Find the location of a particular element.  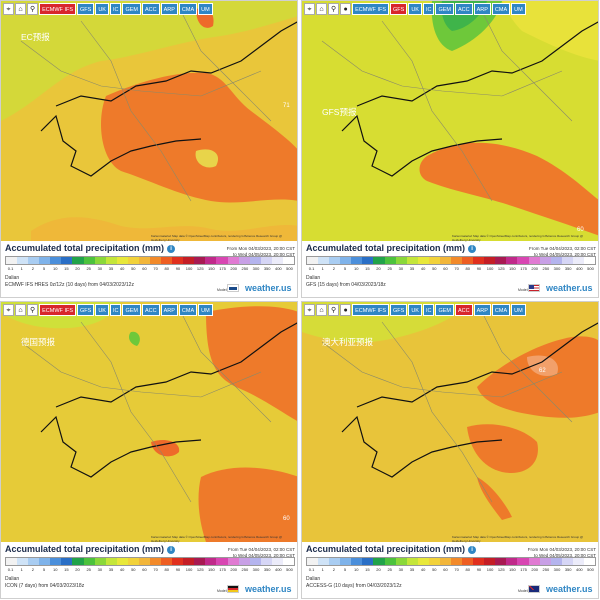

forecast-label: EC预报 is located at coordinates (35, 37).